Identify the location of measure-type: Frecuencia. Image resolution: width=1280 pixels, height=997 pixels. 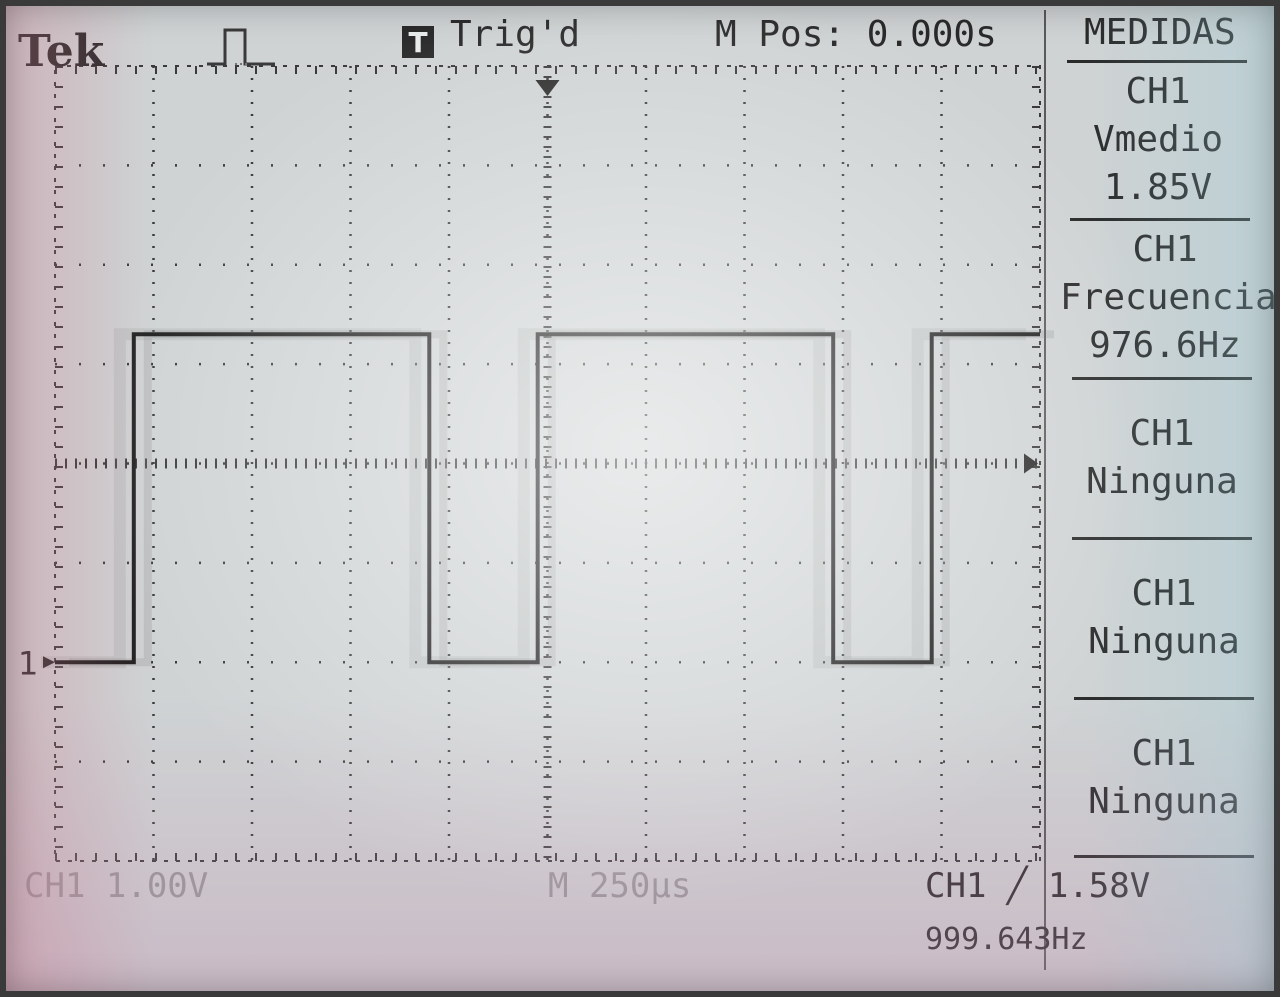
(1168, 297).